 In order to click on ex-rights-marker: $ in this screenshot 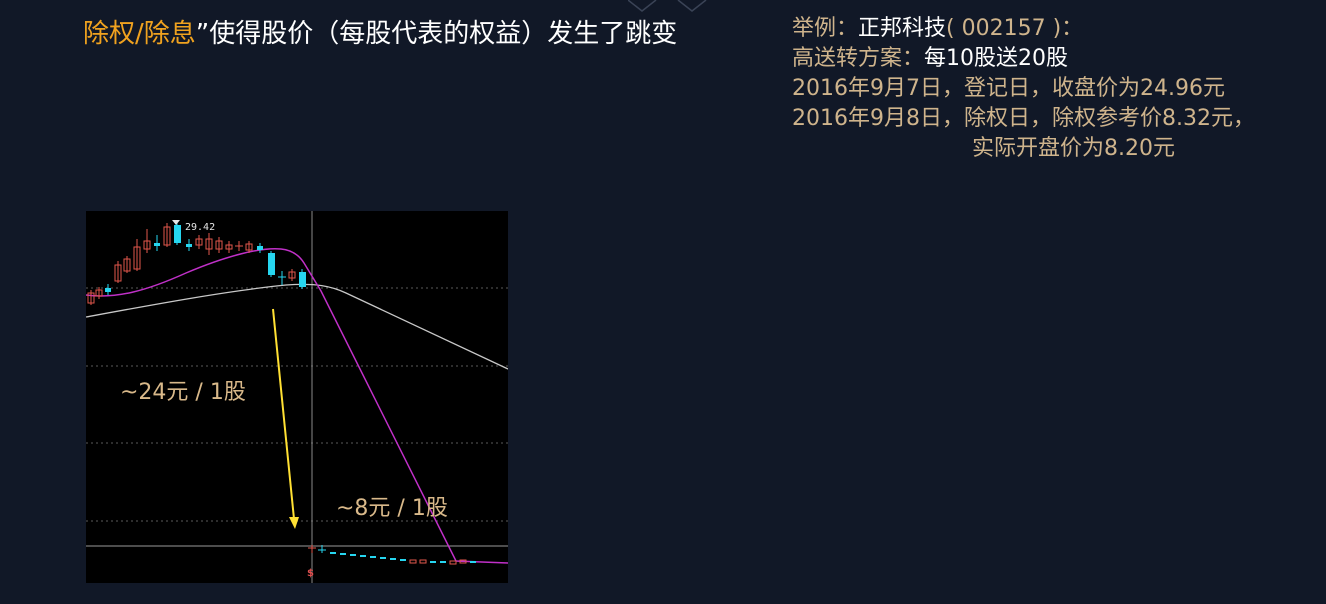, I will do `click(310, 573)`.